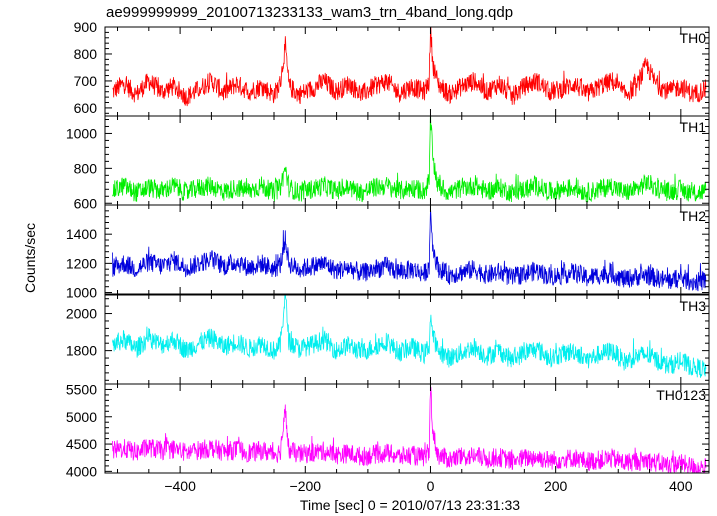 The image size is (717, 516). What do you see at coordinates (81, 263) in the screenshot?
I see `y-tick-label: 1200` at bounding box center [81, 263].